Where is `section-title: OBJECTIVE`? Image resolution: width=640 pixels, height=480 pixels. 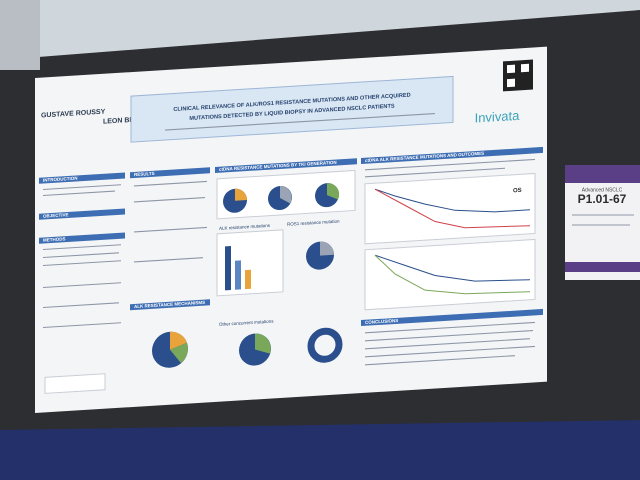
section-title: OBJECTIVE is located at coordinates (55, 215).